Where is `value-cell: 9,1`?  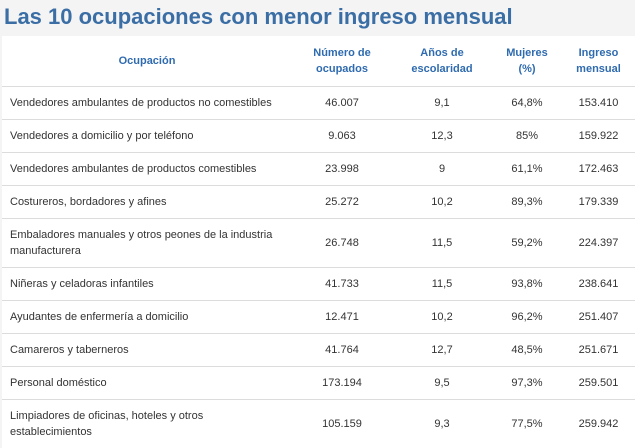 value-cell: 9,1 is located at coordinates (442, 103).